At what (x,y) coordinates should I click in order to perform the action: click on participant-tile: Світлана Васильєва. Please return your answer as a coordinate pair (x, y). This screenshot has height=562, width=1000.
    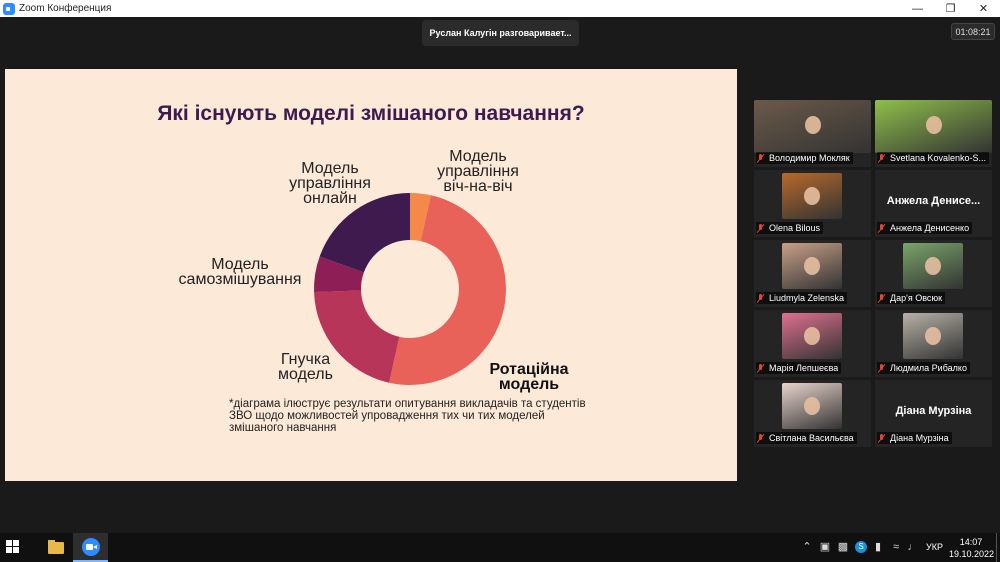
    Looking at the image, I should click on (812, 413).